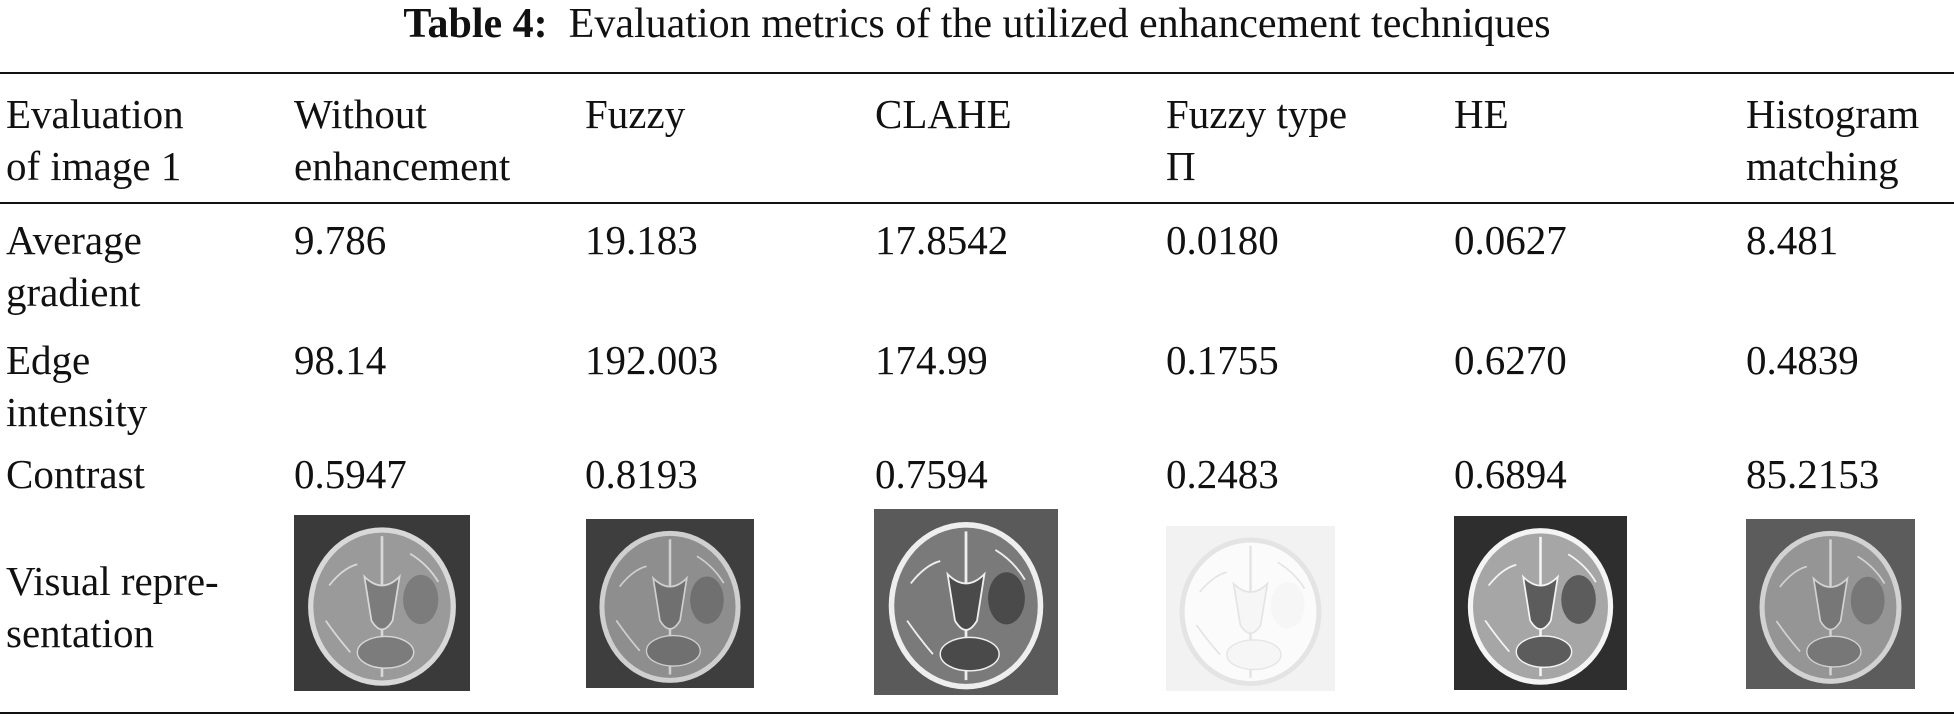  Describe the element at coordinates (977, 73) in the screenshot. I see `top-rule` at that location.